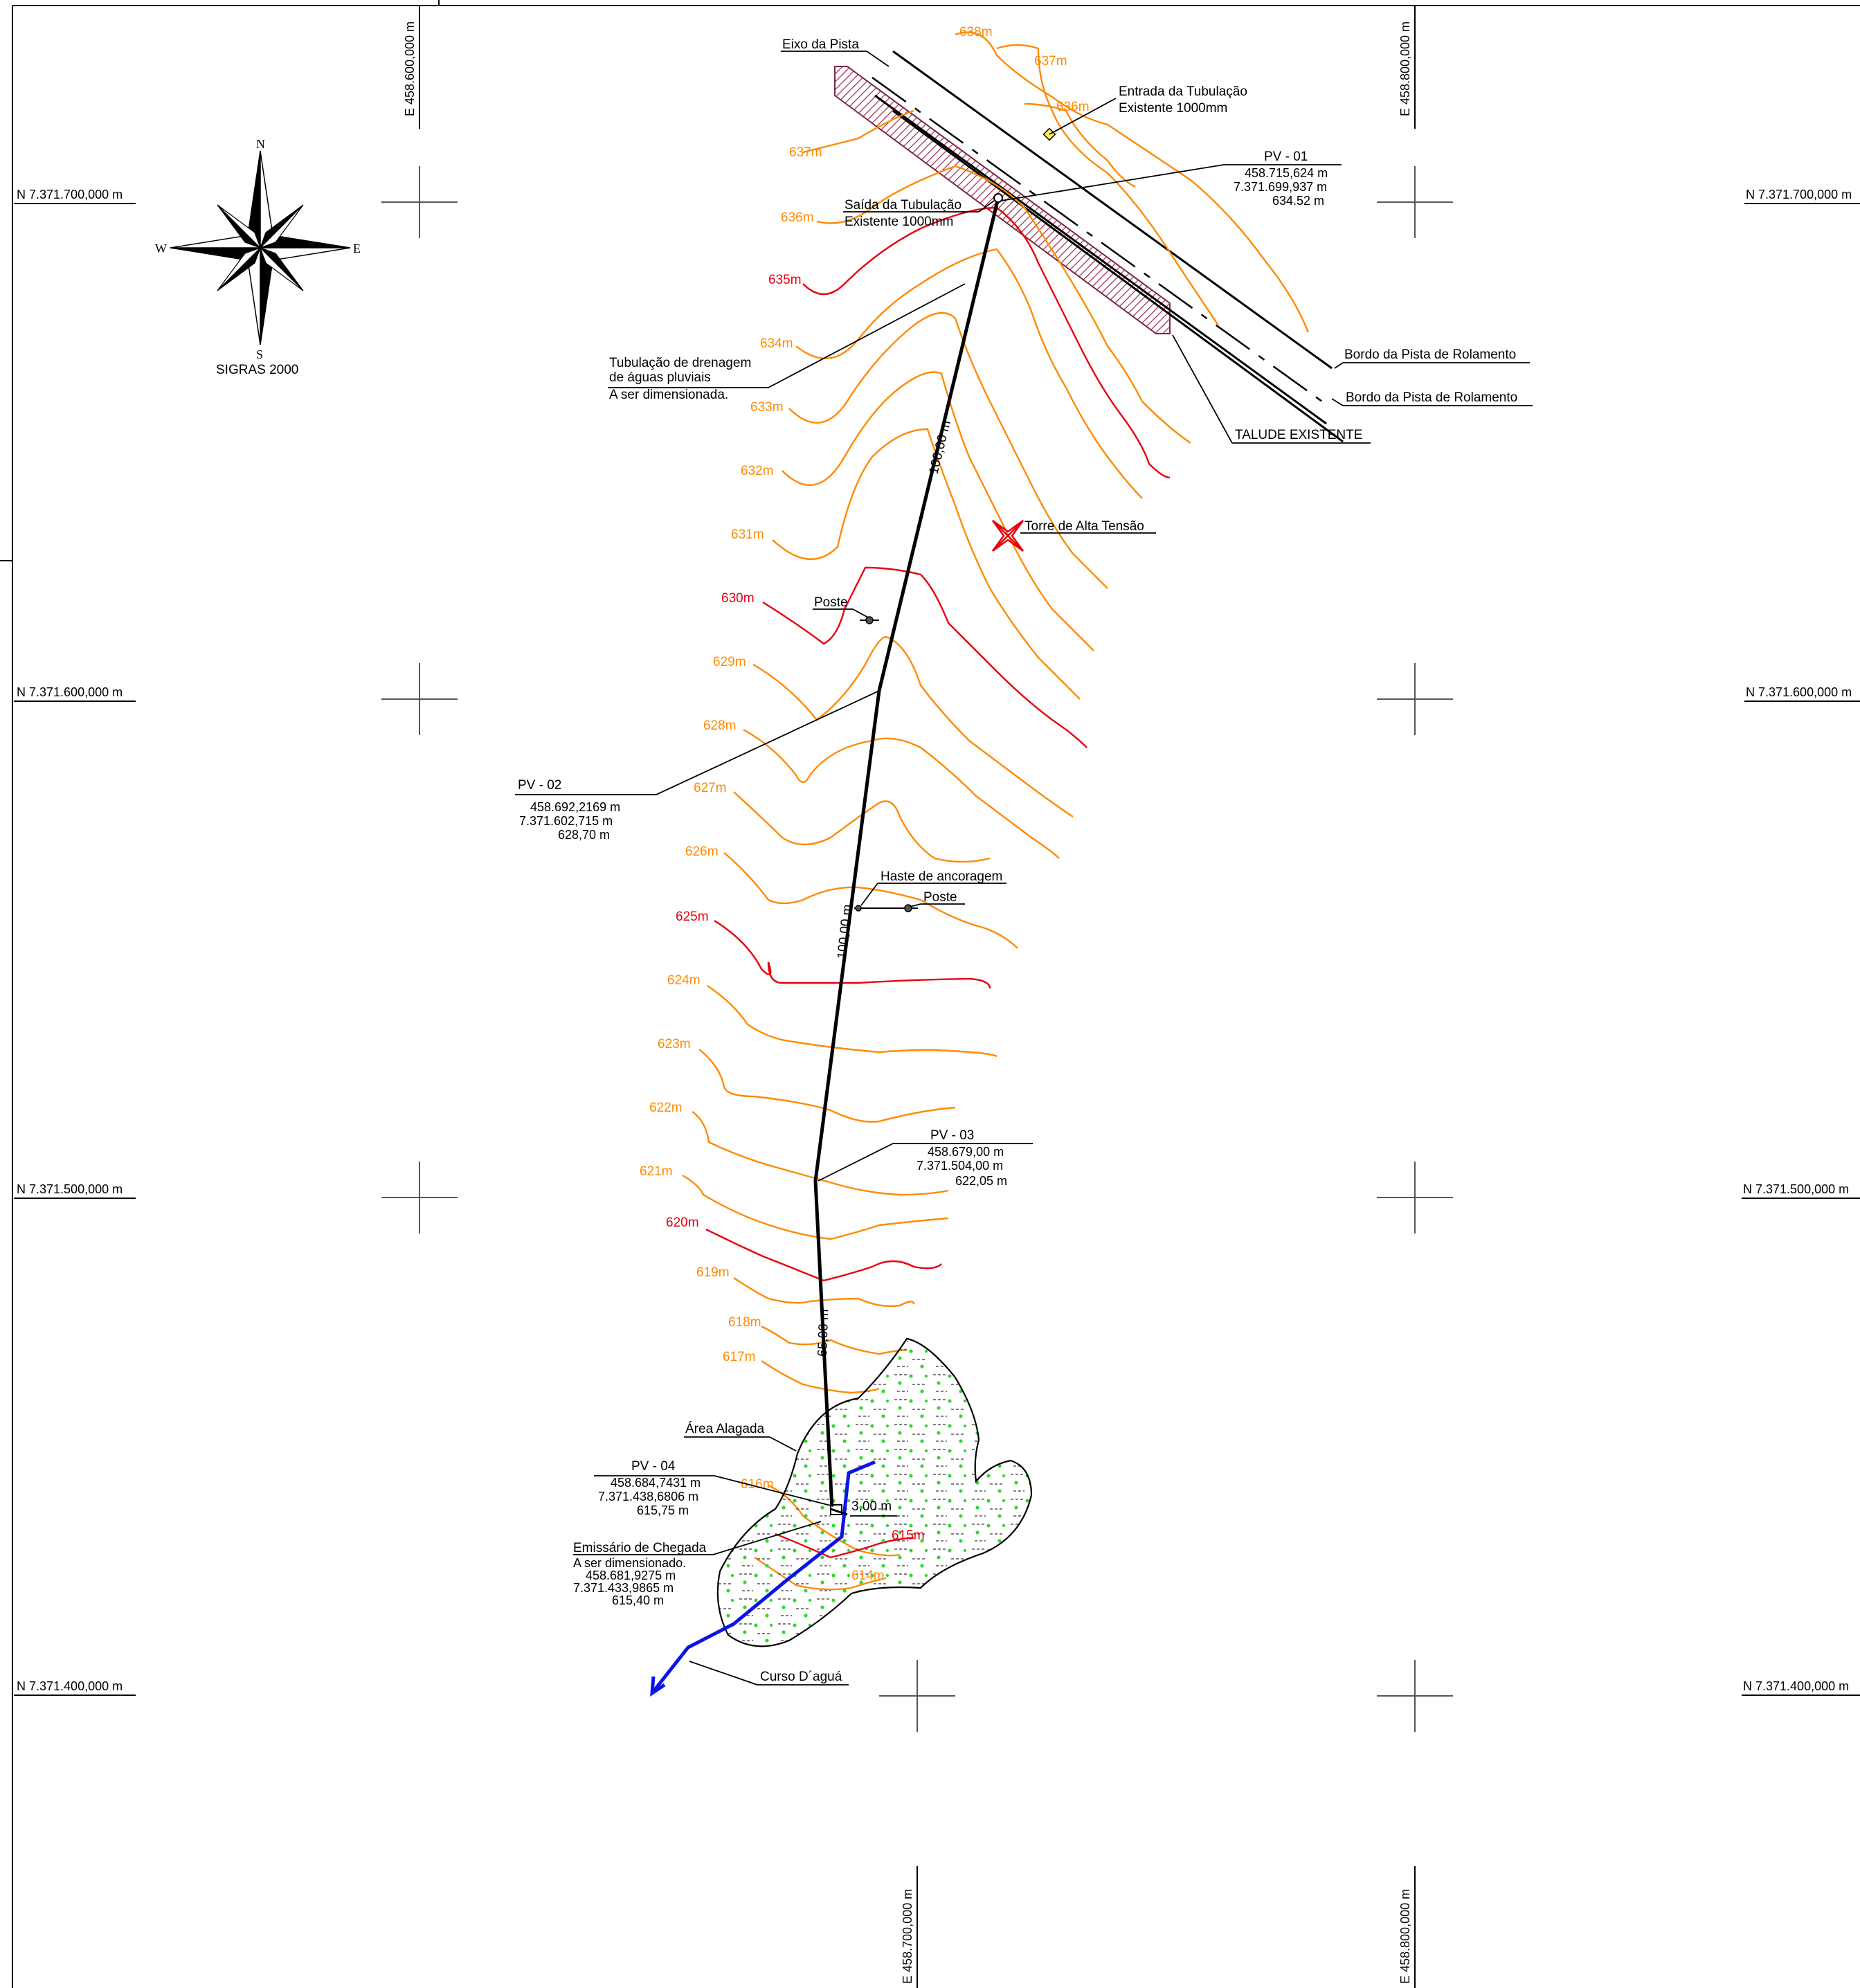  What do you see at coordinates (629, 1563) in the screenshot?
I see `outlet-note: A ser dimensionado.` at bounding box center [629, 1563].